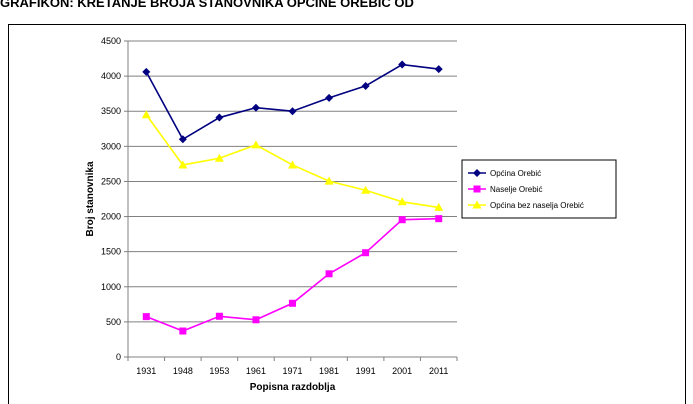 Image resolution: width=693 pixels, height=404 pixels. I want to click on x-tick-label: 1948, so click(183, 371).